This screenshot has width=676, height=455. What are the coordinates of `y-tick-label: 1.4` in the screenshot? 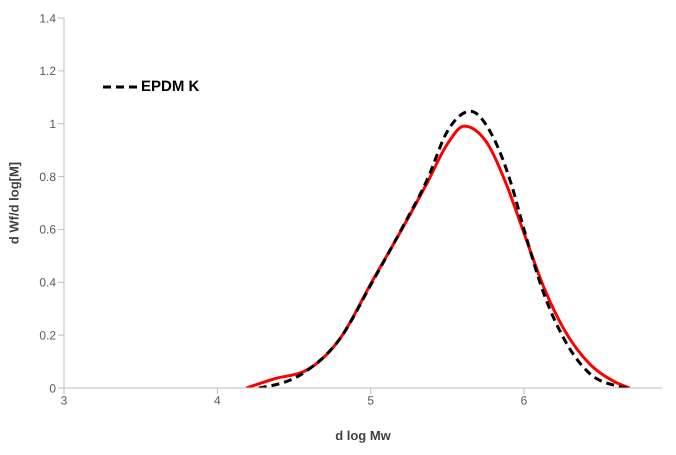 It's located at (47, 18).